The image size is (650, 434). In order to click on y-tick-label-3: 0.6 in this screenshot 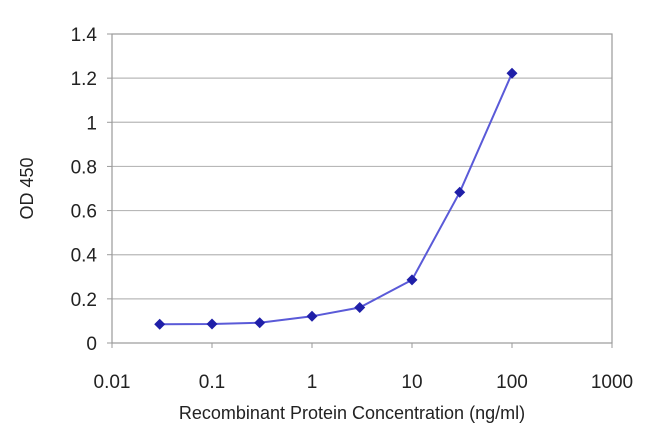, I will do `click(84, 212)`.